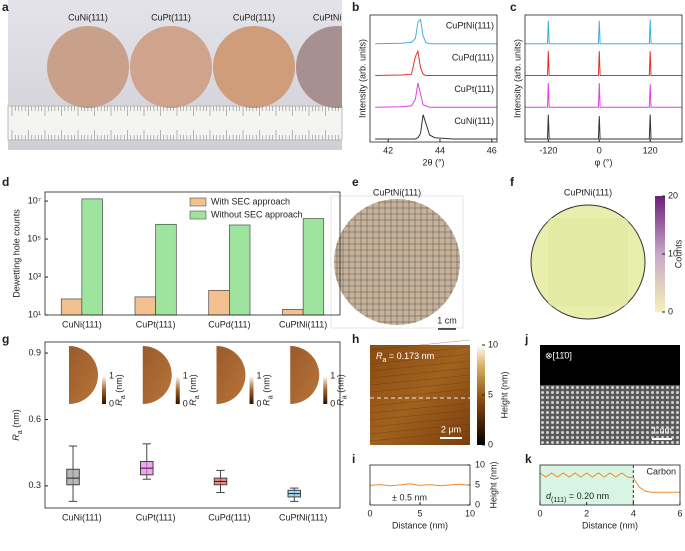 The height and width of the screenshot is (551, 685). I want to click on trace-label: CuNi(111), so click(474, 121).